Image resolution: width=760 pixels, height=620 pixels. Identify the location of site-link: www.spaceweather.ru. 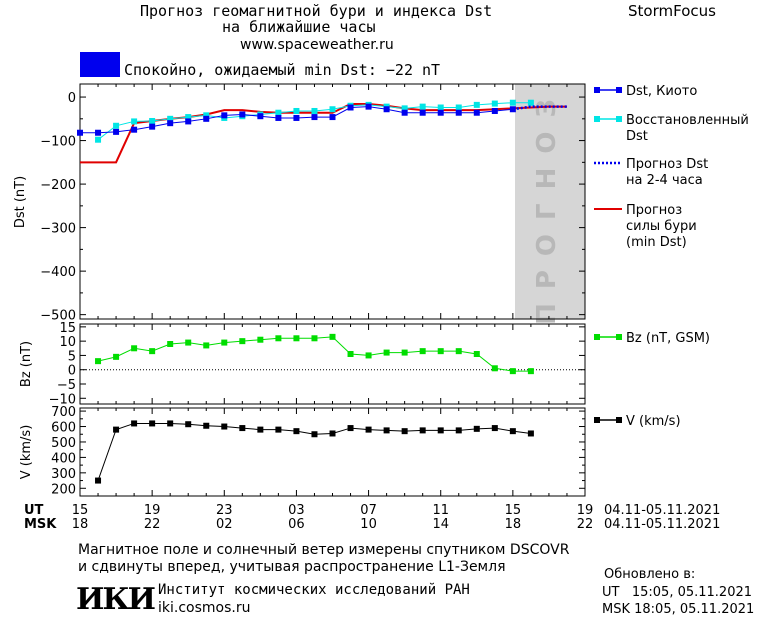
(317, 45).